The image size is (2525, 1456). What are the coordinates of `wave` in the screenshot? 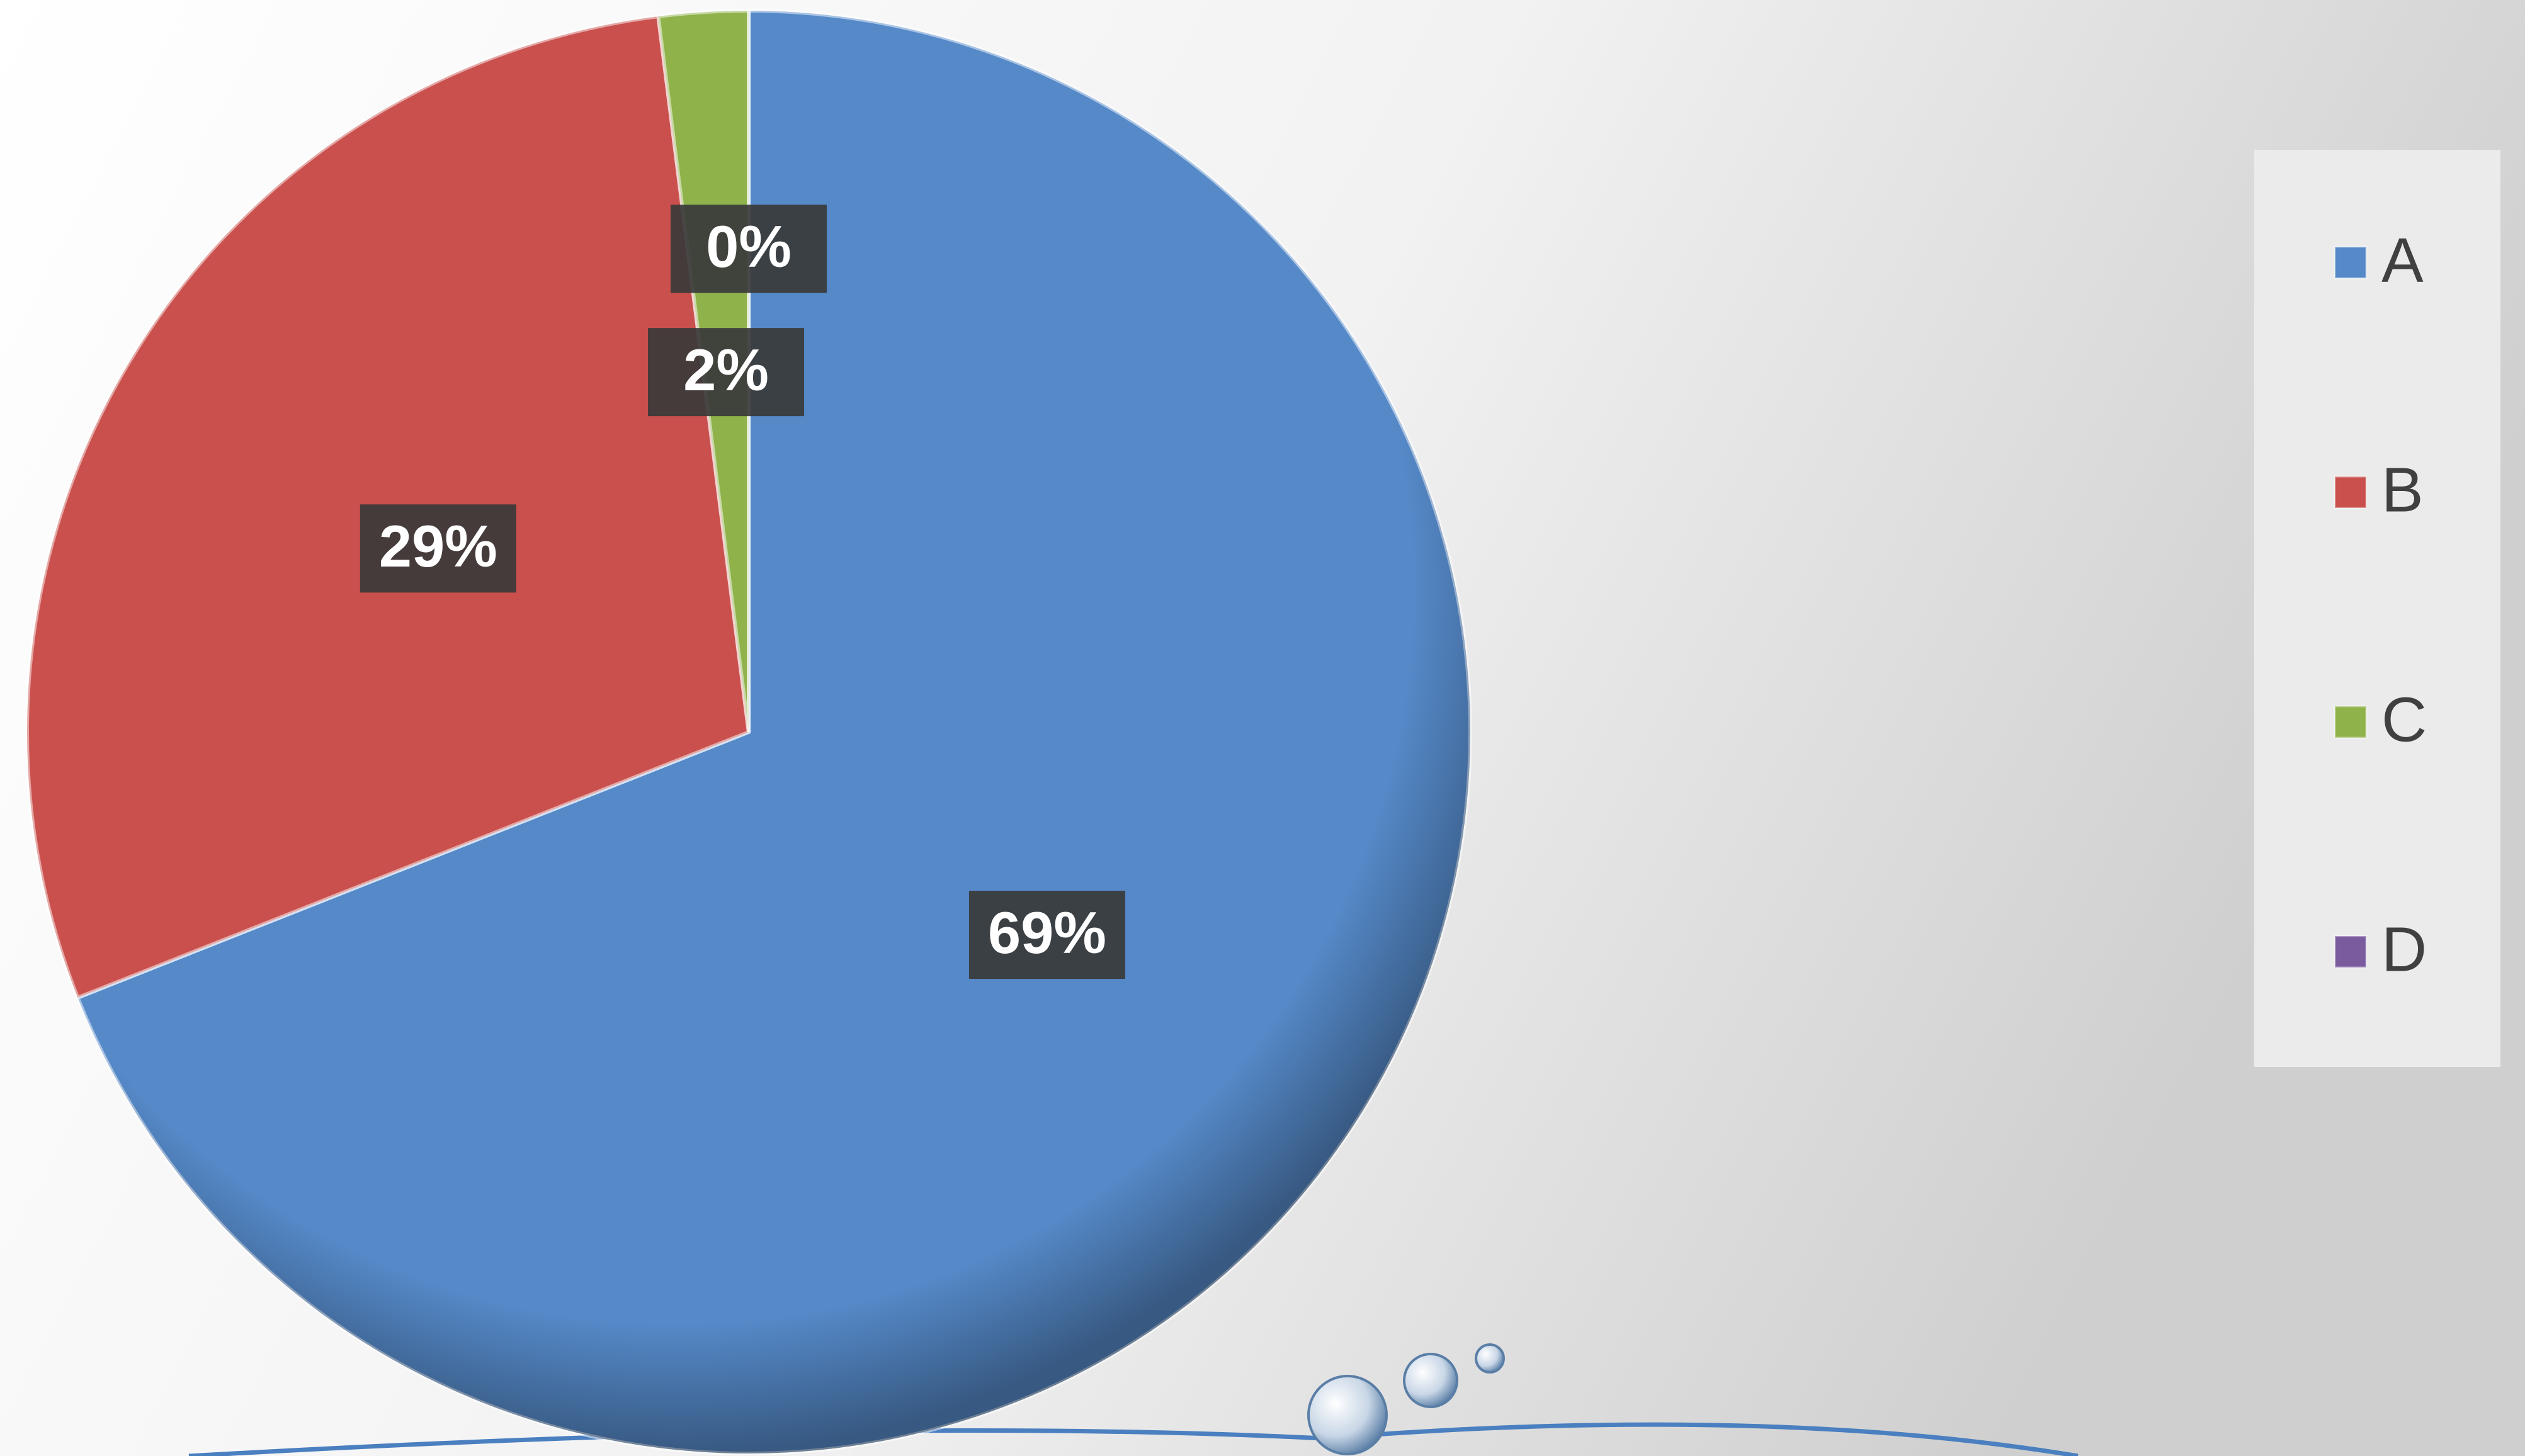 It's located at (1133, 1439).